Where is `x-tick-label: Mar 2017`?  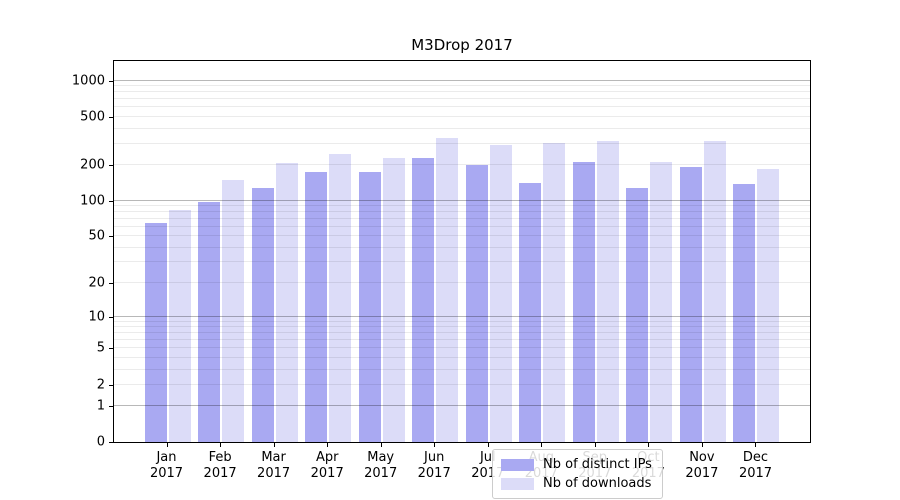
x-tick-label: Mar 2017 is located at coordinates (274, 466).